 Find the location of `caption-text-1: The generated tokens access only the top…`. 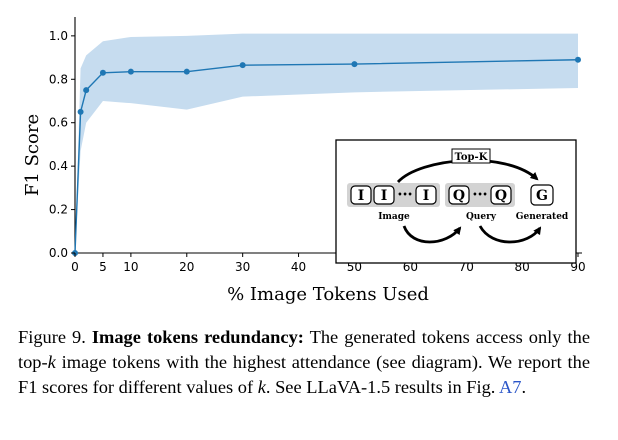

caption-text-1: The generated tokens access only the top… is located at coordinates (304, 349).